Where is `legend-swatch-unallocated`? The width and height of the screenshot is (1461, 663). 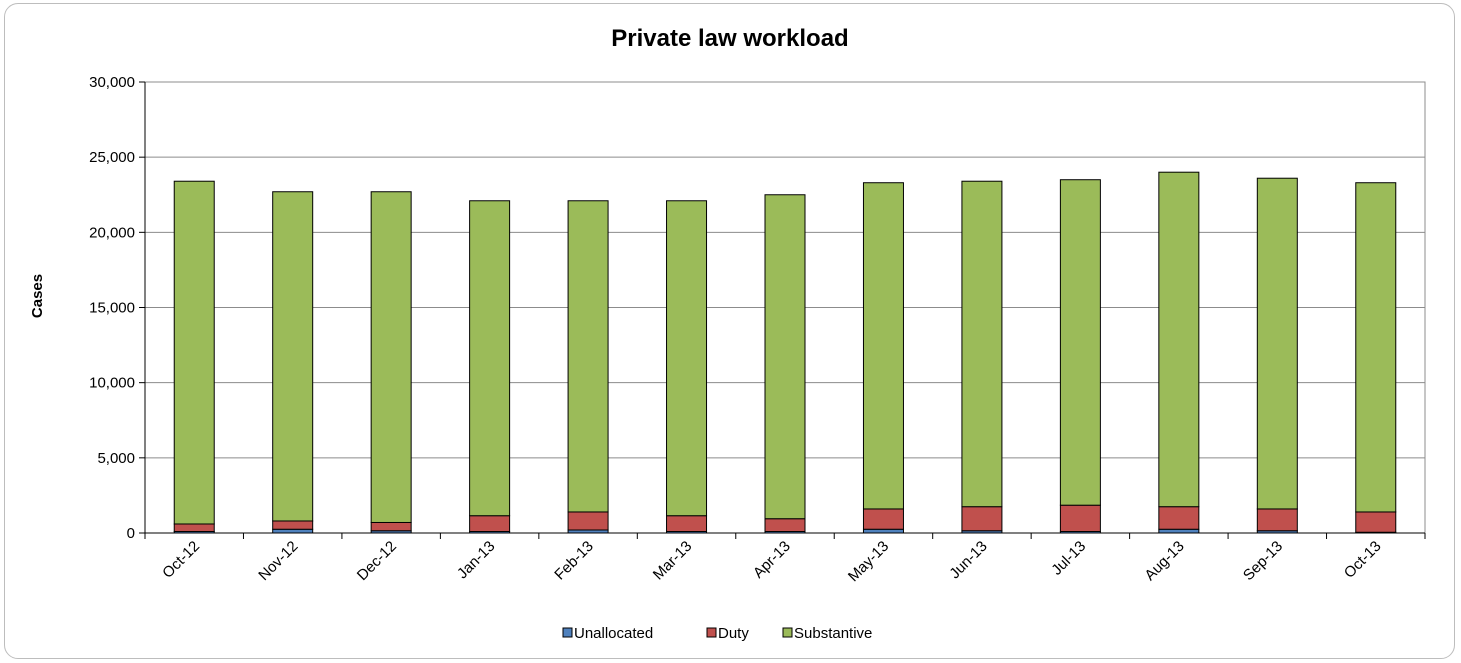
legend-swatch-unallocated is located at coordinates (567, 632).